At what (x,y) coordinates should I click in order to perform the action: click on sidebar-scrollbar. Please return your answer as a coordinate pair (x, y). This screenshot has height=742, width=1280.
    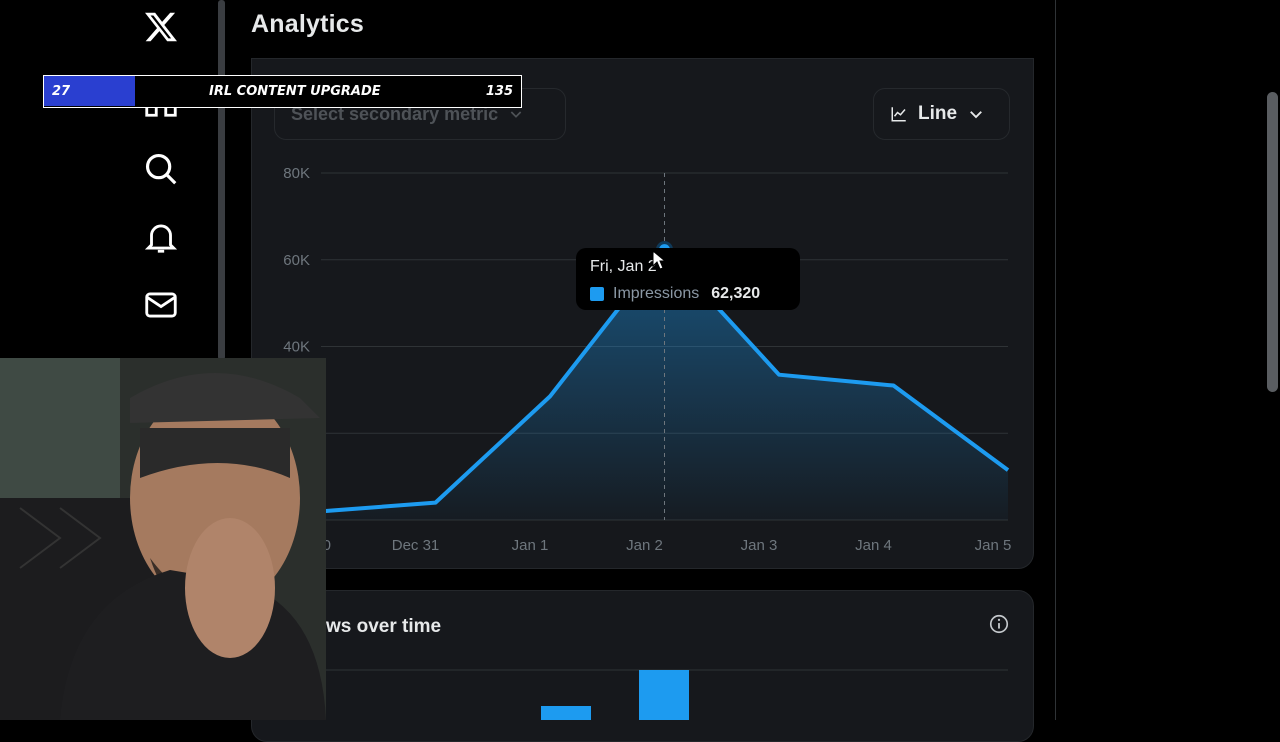
    Looking at the image, I should click on (221, 180).